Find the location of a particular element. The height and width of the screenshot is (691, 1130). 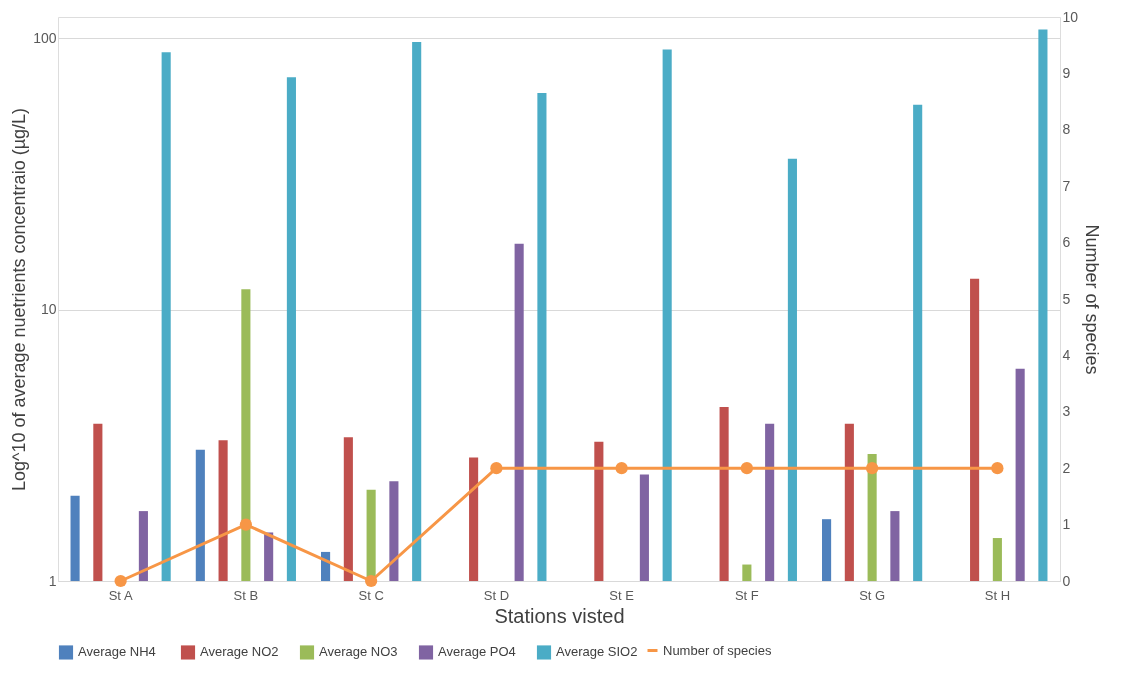

legend-label: Average NO2 is located at coordinates (239, 652).